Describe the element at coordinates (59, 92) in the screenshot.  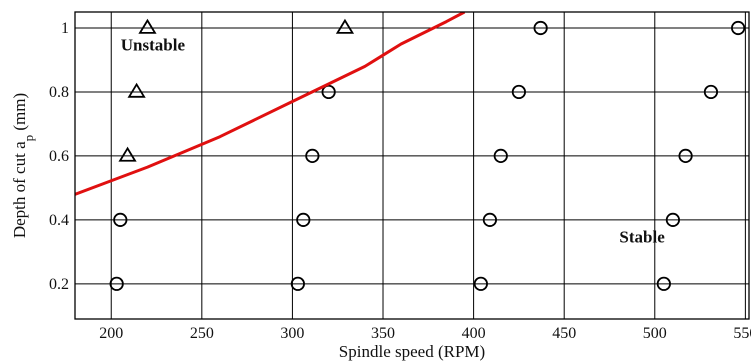
I see `y-tick-label: 0.8` at that location.